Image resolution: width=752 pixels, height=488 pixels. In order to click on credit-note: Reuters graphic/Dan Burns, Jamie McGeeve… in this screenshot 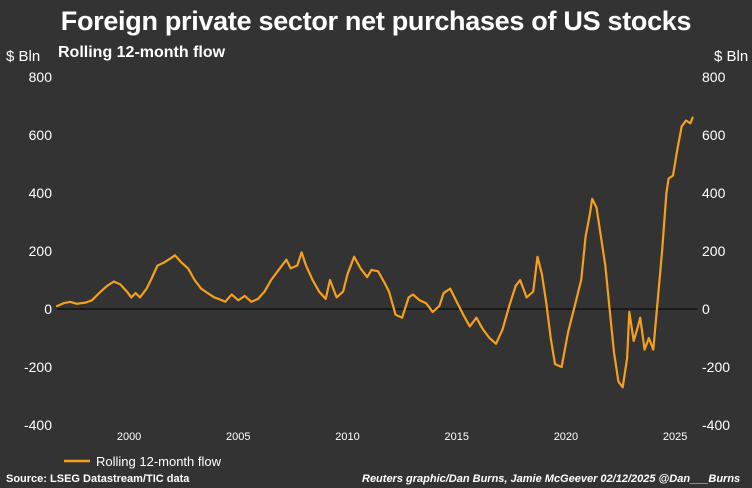, I will do `click(551, 479)`.